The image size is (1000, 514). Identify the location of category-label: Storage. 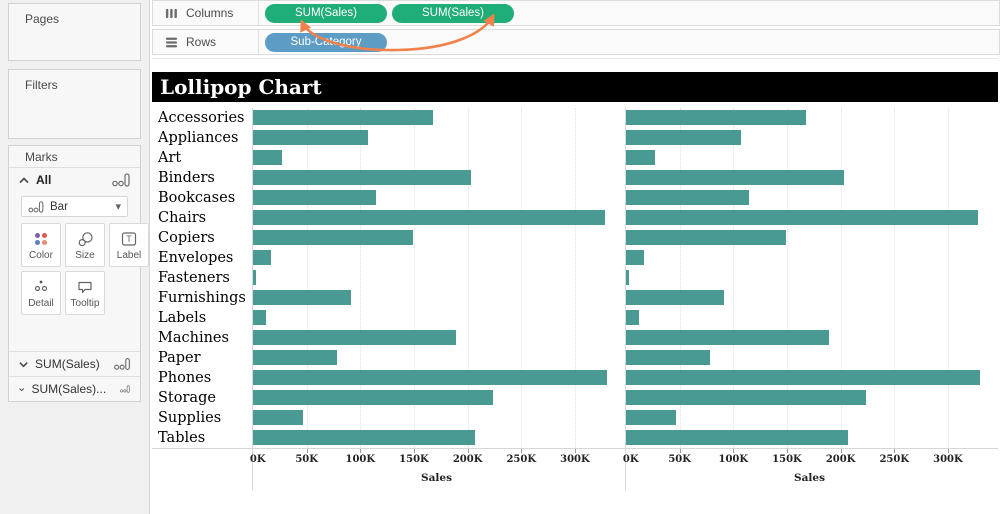
(187, 398).